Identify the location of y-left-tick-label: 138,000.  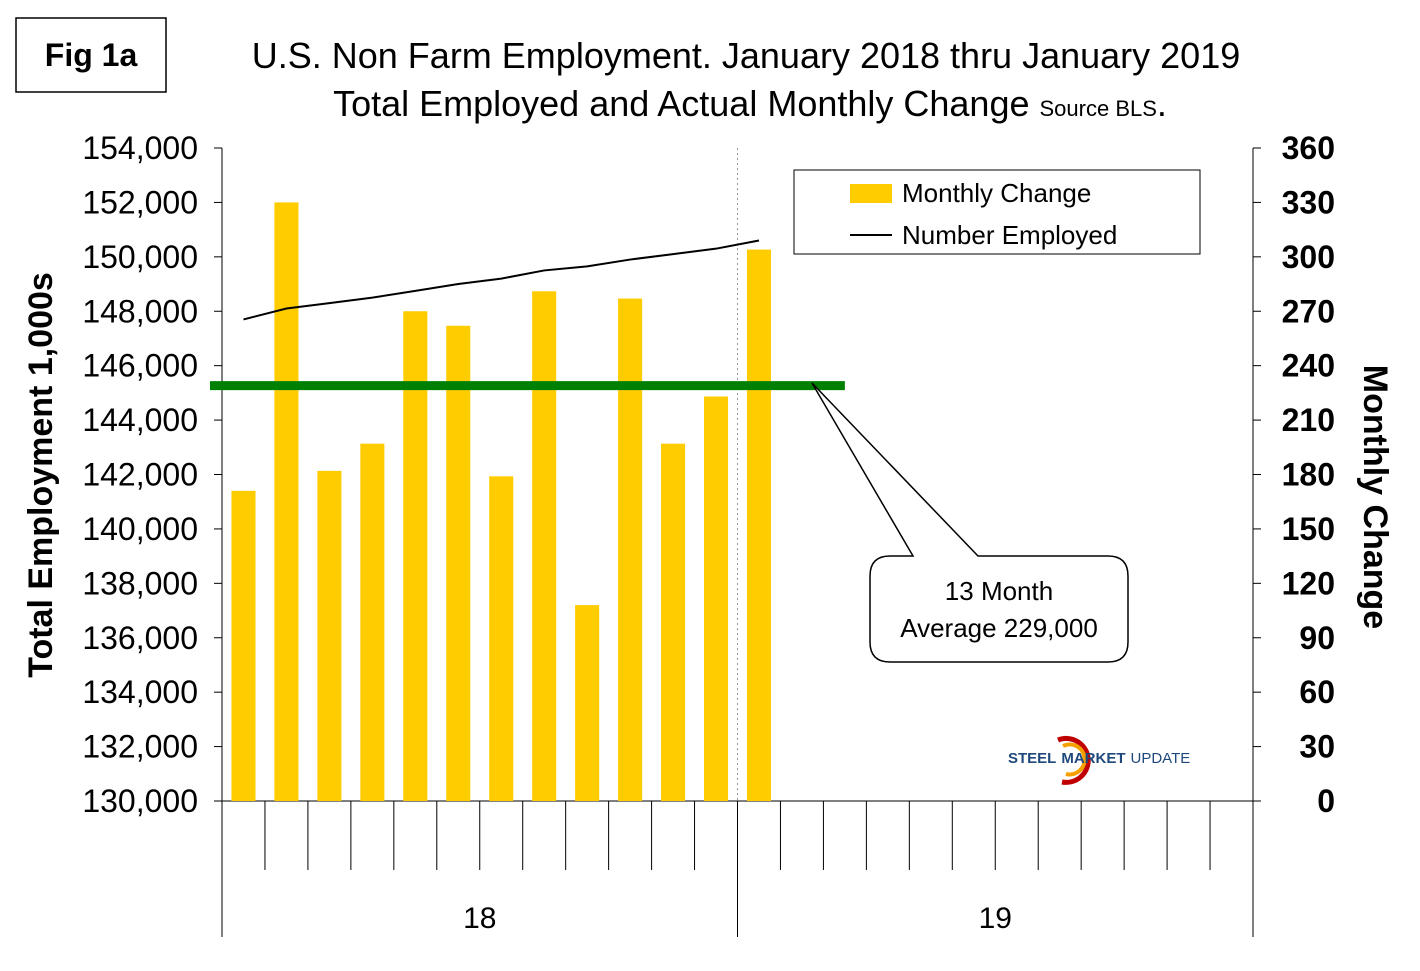
(140, 583).